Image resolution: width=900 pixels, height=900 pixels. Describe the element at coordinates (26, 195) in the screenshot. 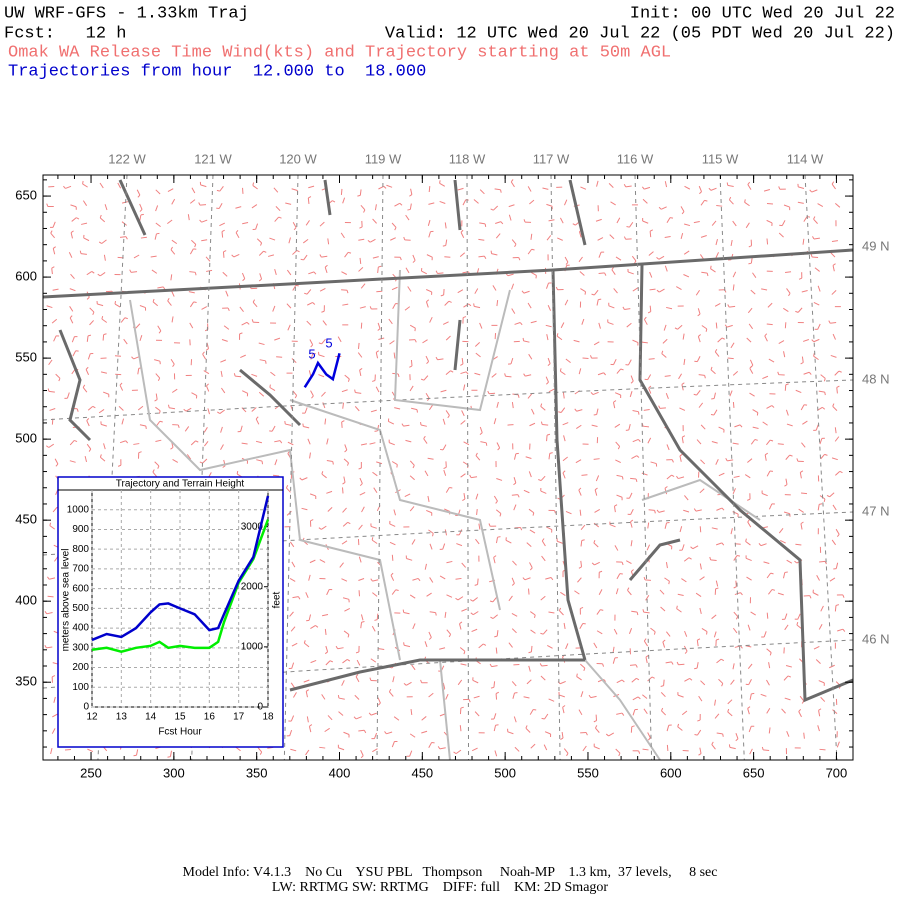

I see `y-tick-label: 650` at that location.